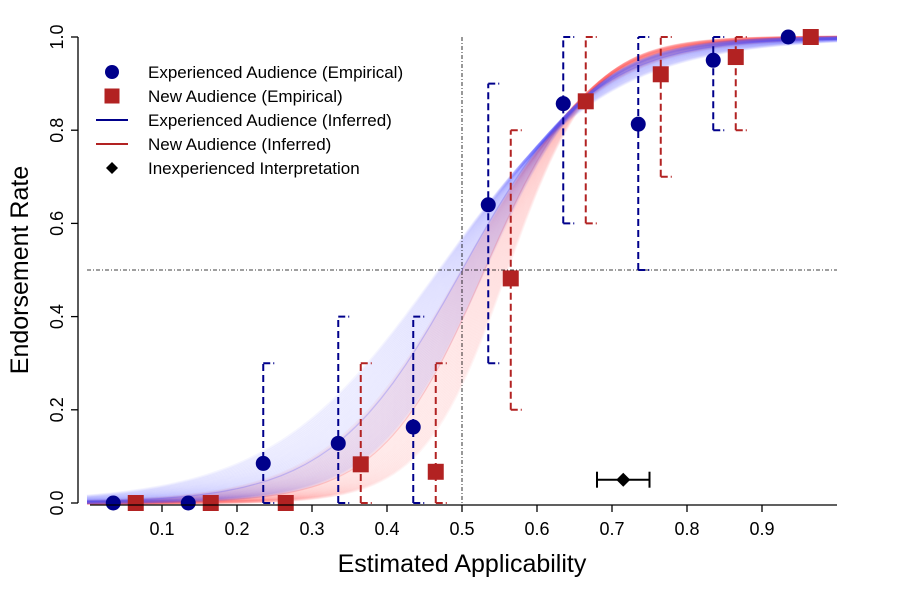 The width and height of the screenshot is (905, 589). Describe the element at coordinates (270, 120) in the screenshot. I see `legend-label: Experienced Audience (Inferred)` at that location.